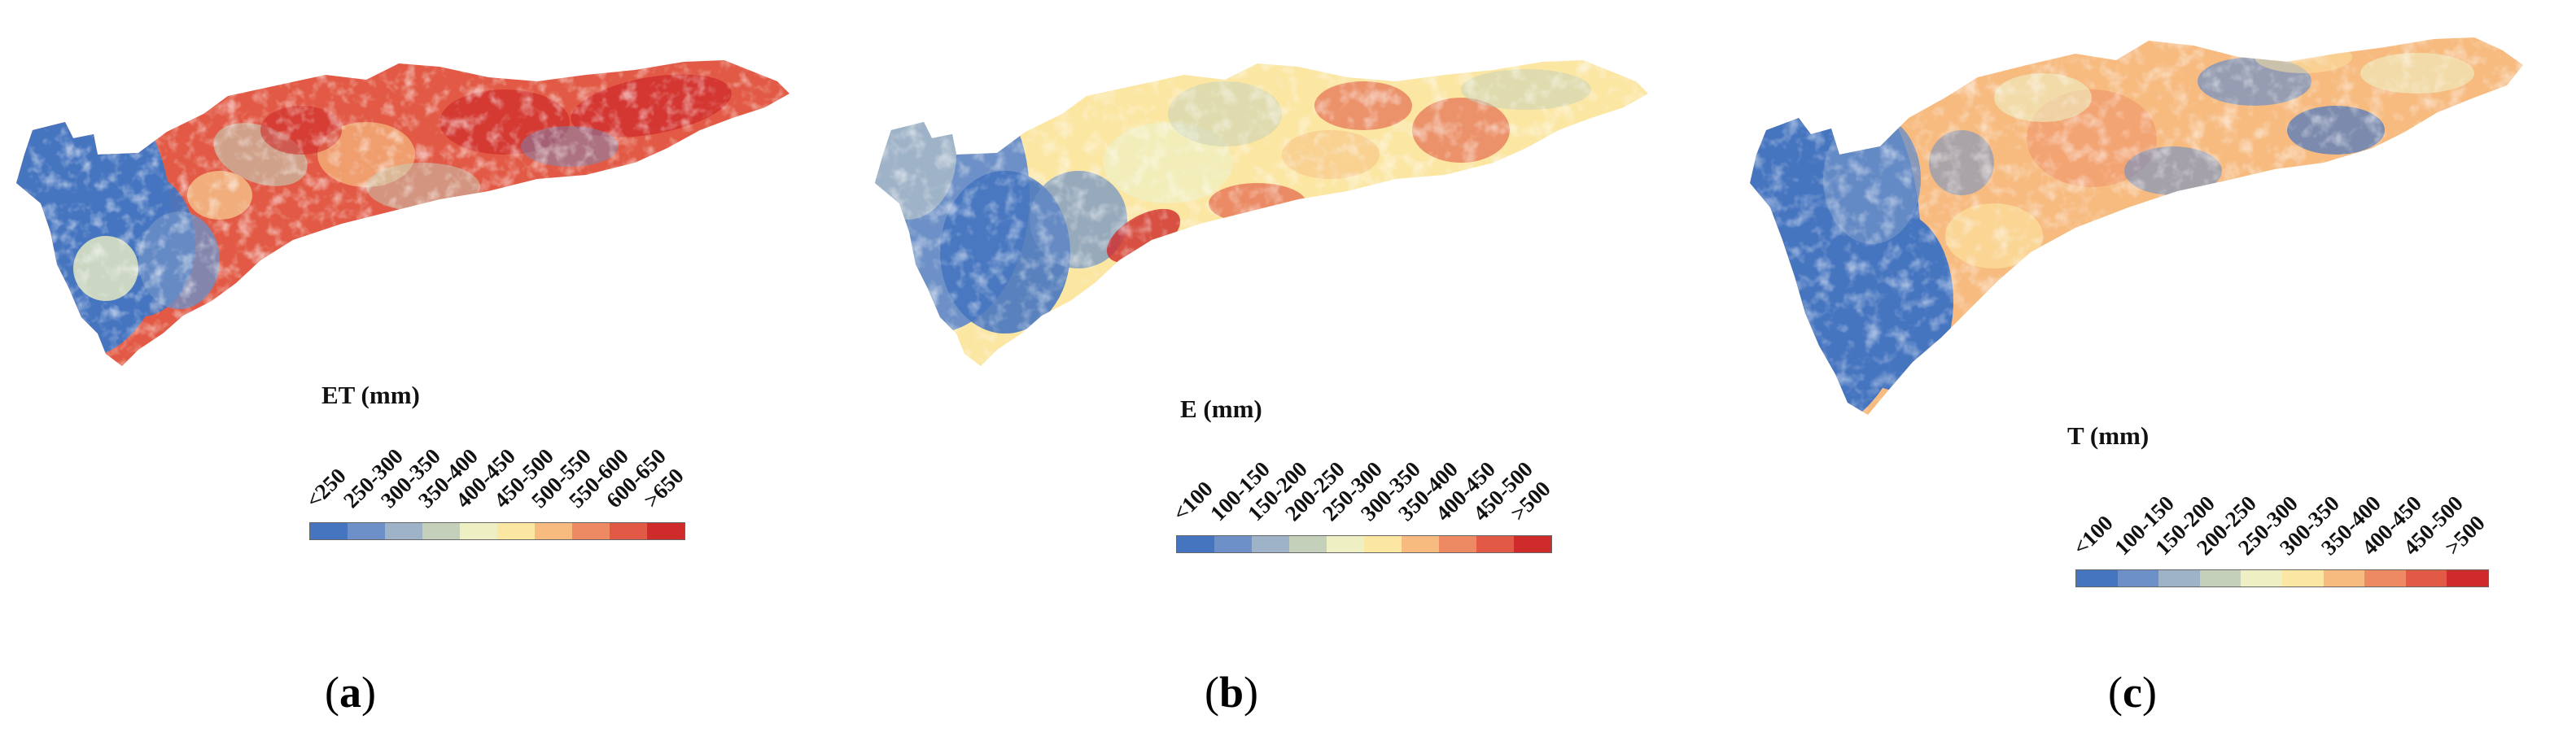 This screenshot has width=2576, height=750. I want to click on legend-title: ET (mm), so click(370, 395).